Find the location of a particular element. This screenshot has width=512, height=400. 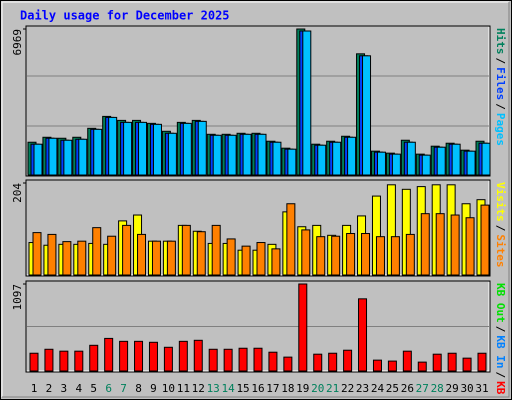

x-tick-label: 27 is located at coordinates (422, 388).